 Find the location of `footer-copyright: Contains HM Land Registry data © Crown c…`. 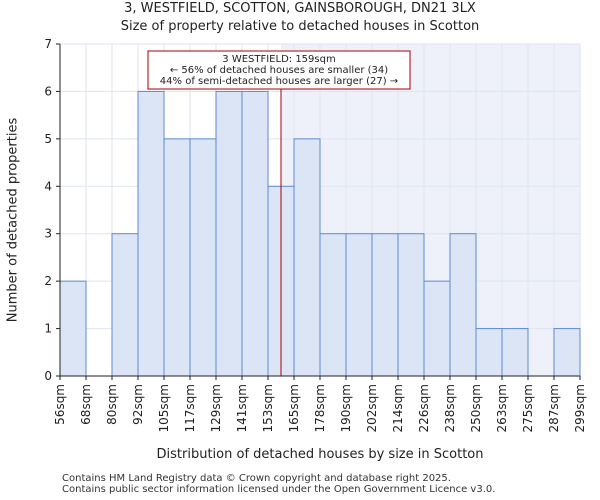

footer-copyright: Contains HM Land Registry data © Crown c… is located at coordinates (256, 478).